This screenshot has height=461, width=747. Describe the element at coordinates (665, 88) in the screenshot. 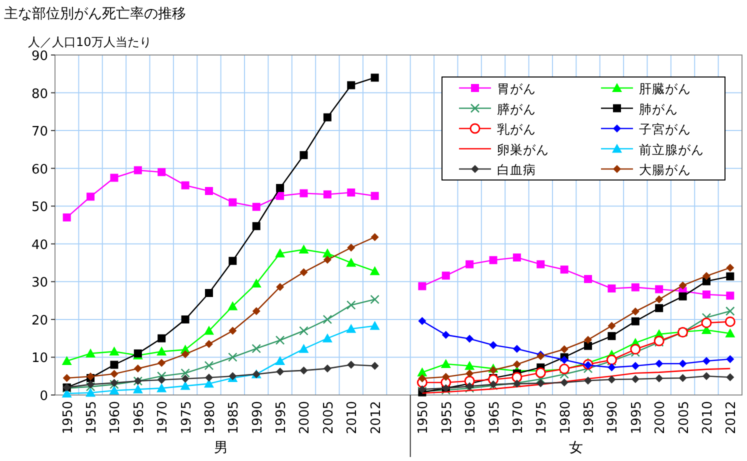

I see `legend-label: 肝臓がん` at that location.